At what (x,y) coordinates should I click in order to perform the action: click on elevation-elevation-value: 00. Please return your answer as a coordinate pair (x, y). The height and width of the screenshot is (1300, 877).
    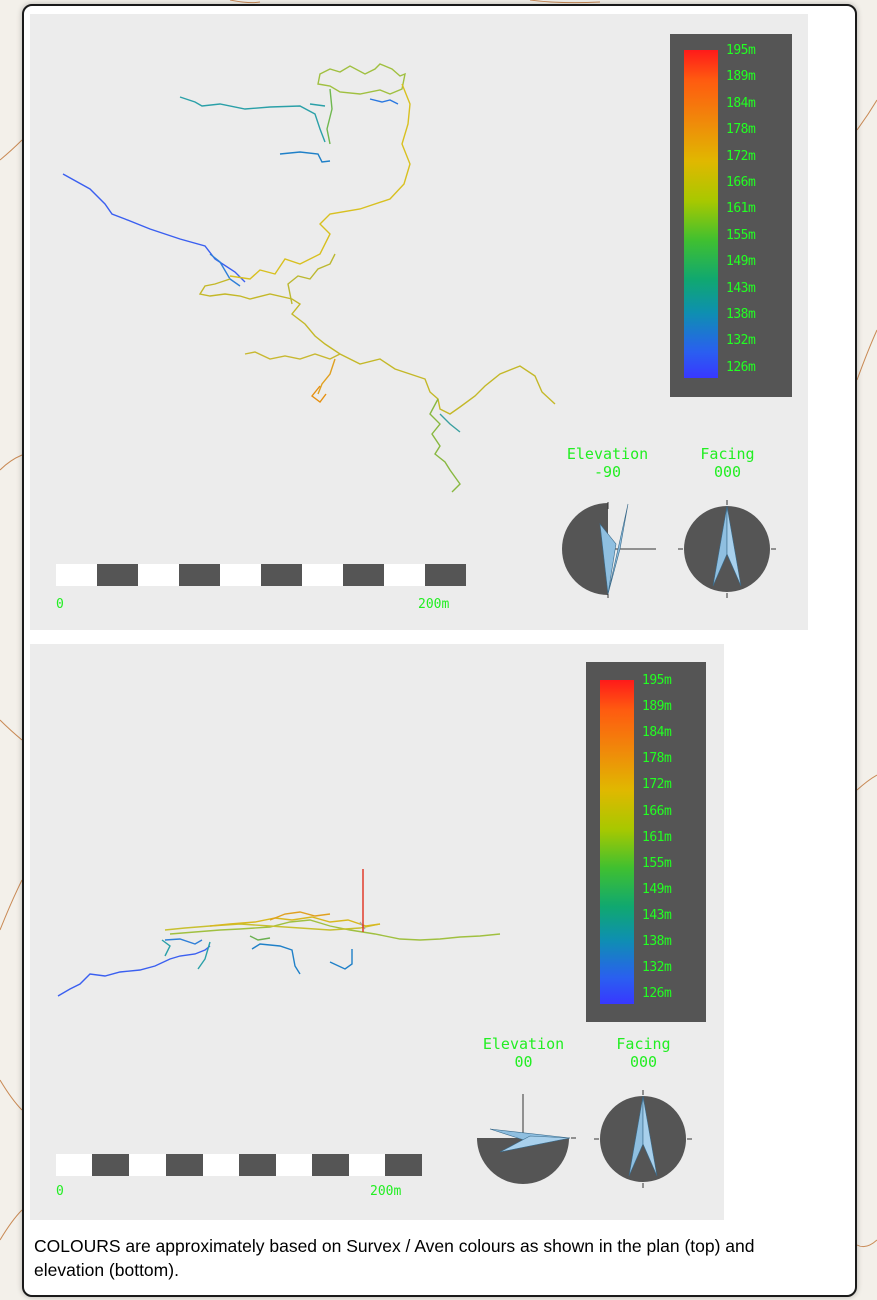
    Looking at the image, I should click on (523, 1062).